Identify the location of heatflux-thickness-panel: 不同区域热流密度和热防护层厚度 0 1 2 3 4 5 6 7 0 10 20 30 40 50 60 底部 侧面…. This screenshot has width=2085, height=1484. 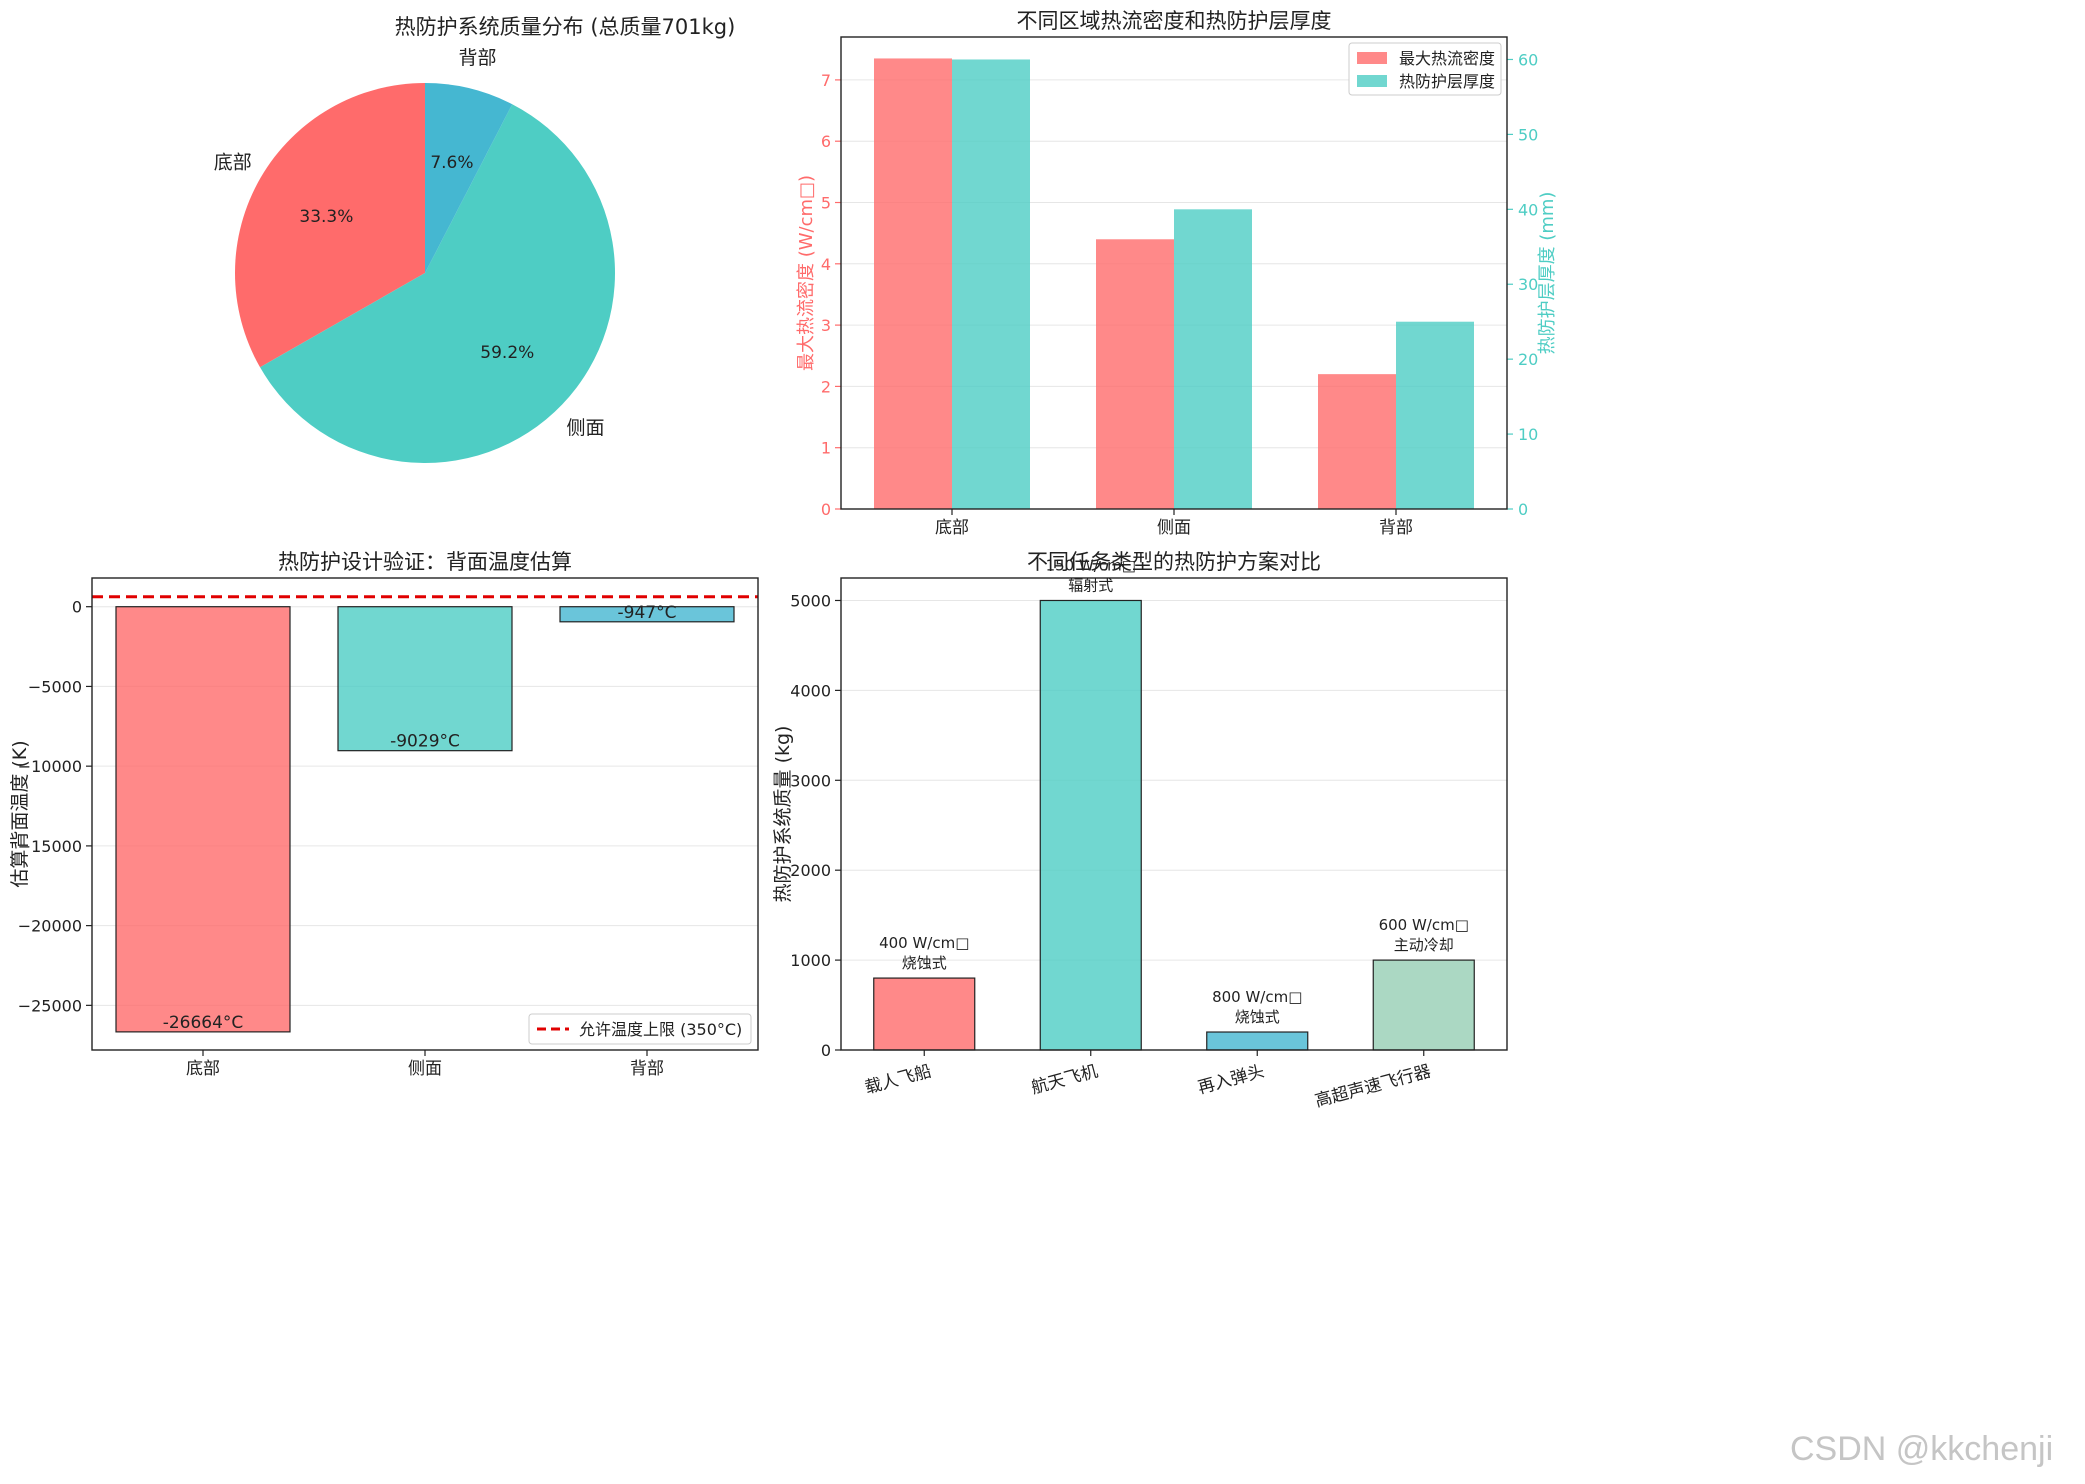
(1177, 273).